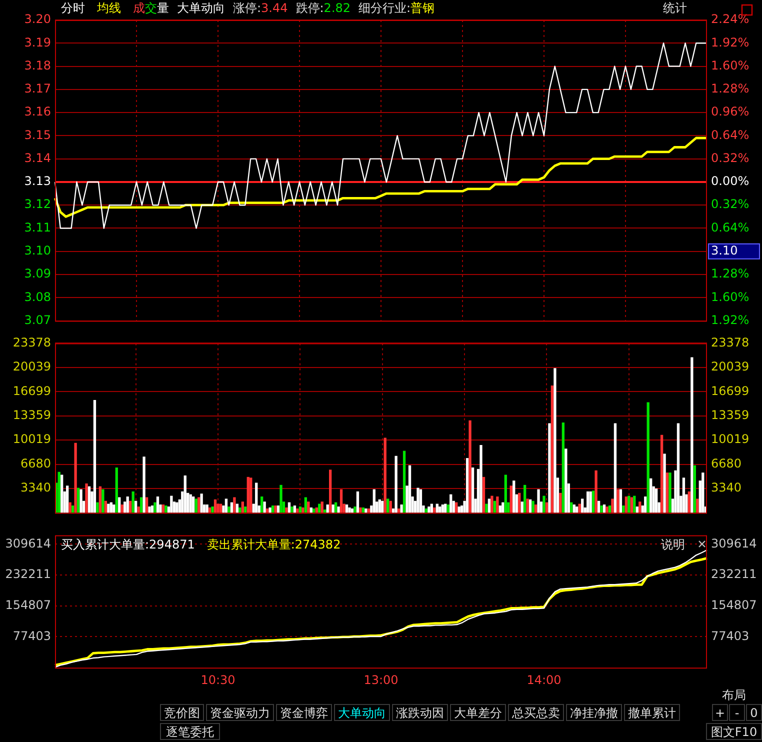 This screenshot has width=762, height=742. What do you see at coordinates (37, 204) in the screenshot?
I see `y-tick-label: 3.12` at bounding box center [37, 204].